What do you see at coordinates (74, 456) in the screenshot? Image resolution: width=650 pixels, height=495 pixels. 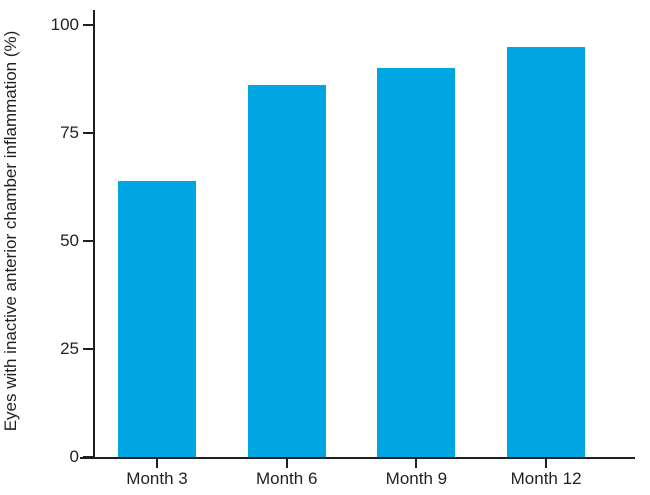 I see `y-tick-label: 0` at bounding box center [74, 456].